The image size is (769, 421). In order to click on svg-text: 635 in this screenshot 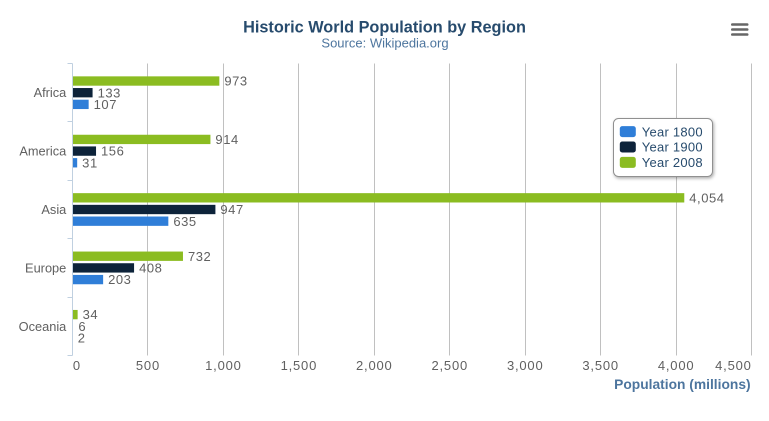, I will do `click(184, 221)`.